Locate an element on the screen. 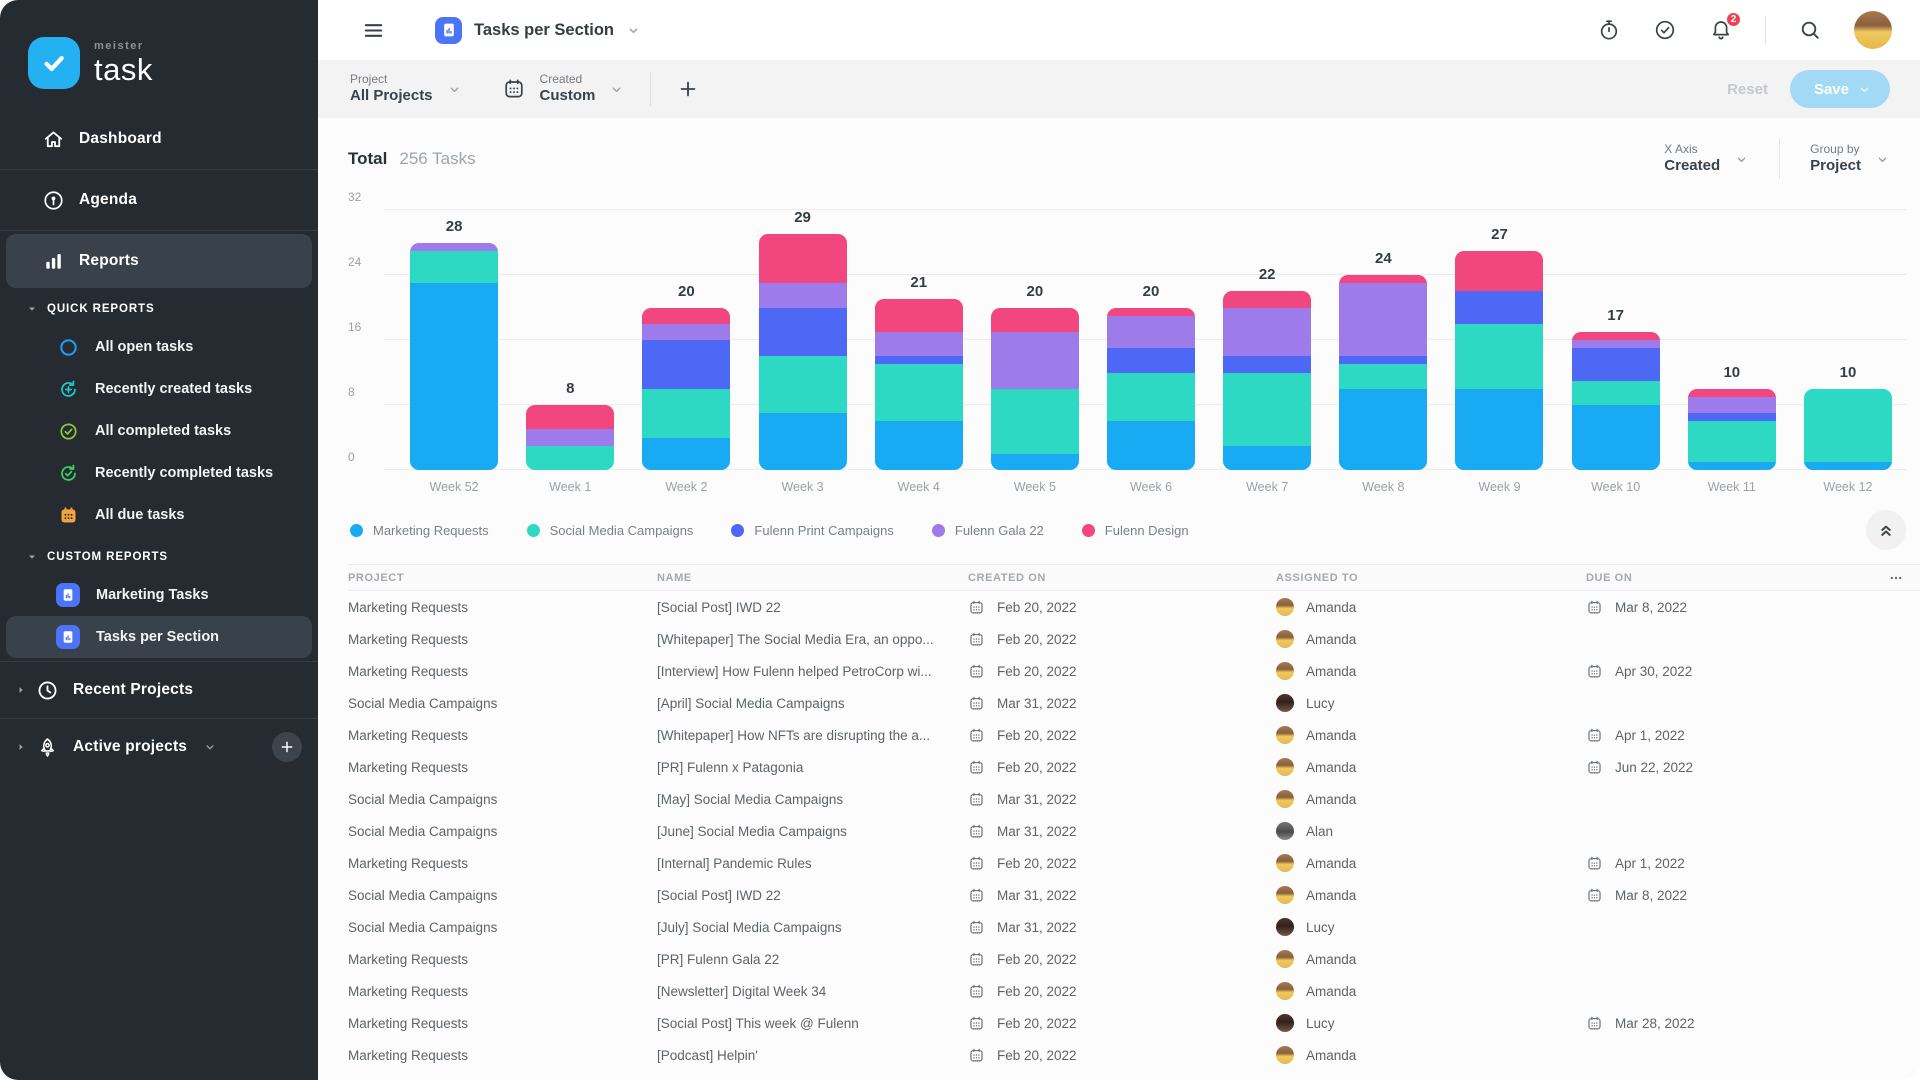  legend-item: Fulenn Gala 22 is located at coordinates (987, 530).